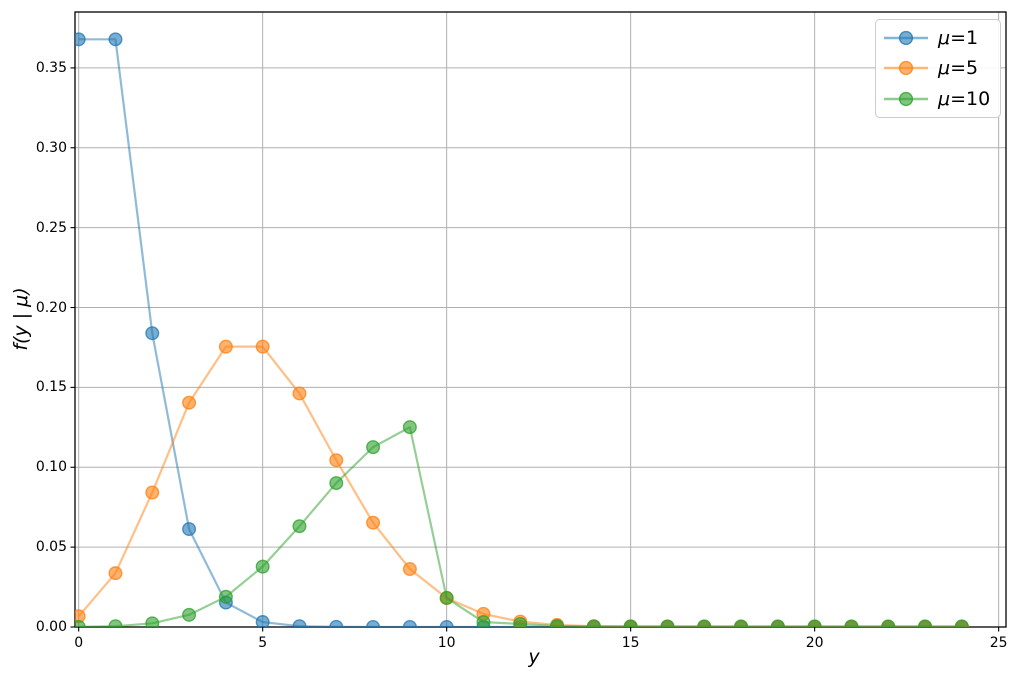 The width and height of the screenshot is (1020, 684). I want to click on legend-label: μ=10, so click(964, 98).